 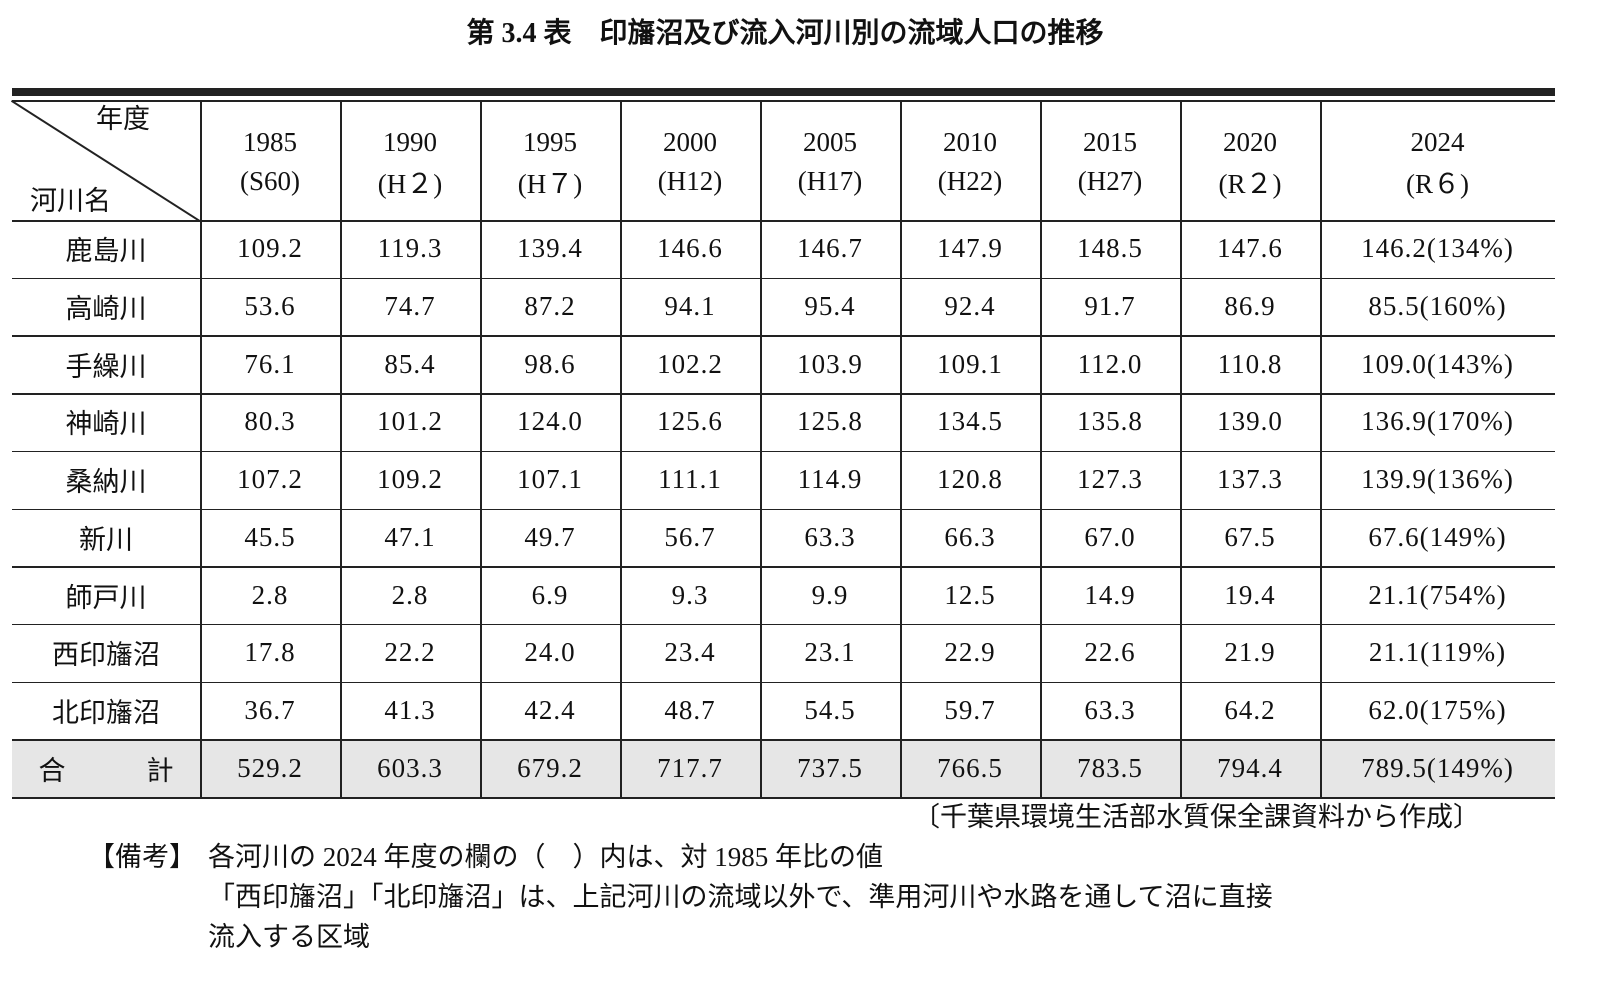 I want to click on row-name: 高崎川, so click(x=106, y=309).